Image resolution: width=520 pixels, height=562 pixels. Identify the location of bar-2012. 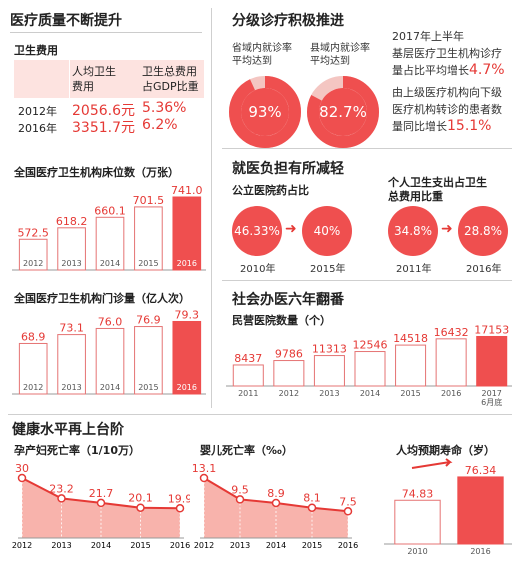
(33, 368).